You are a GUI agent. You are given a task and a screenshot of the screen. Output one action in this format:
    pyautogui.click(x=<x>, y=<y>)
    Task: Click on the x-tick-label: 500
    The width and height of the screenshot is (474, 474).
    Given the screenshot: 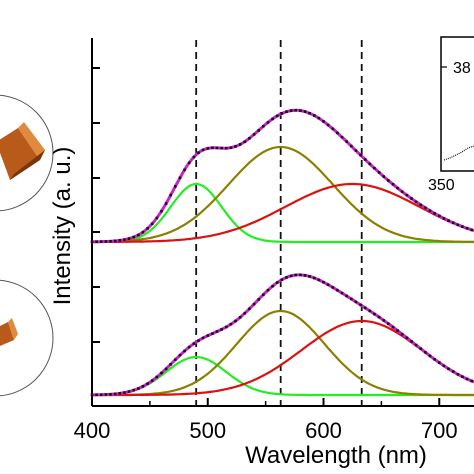 What is the action you would take?
    pyautogui.click(x=207, y=430)
    